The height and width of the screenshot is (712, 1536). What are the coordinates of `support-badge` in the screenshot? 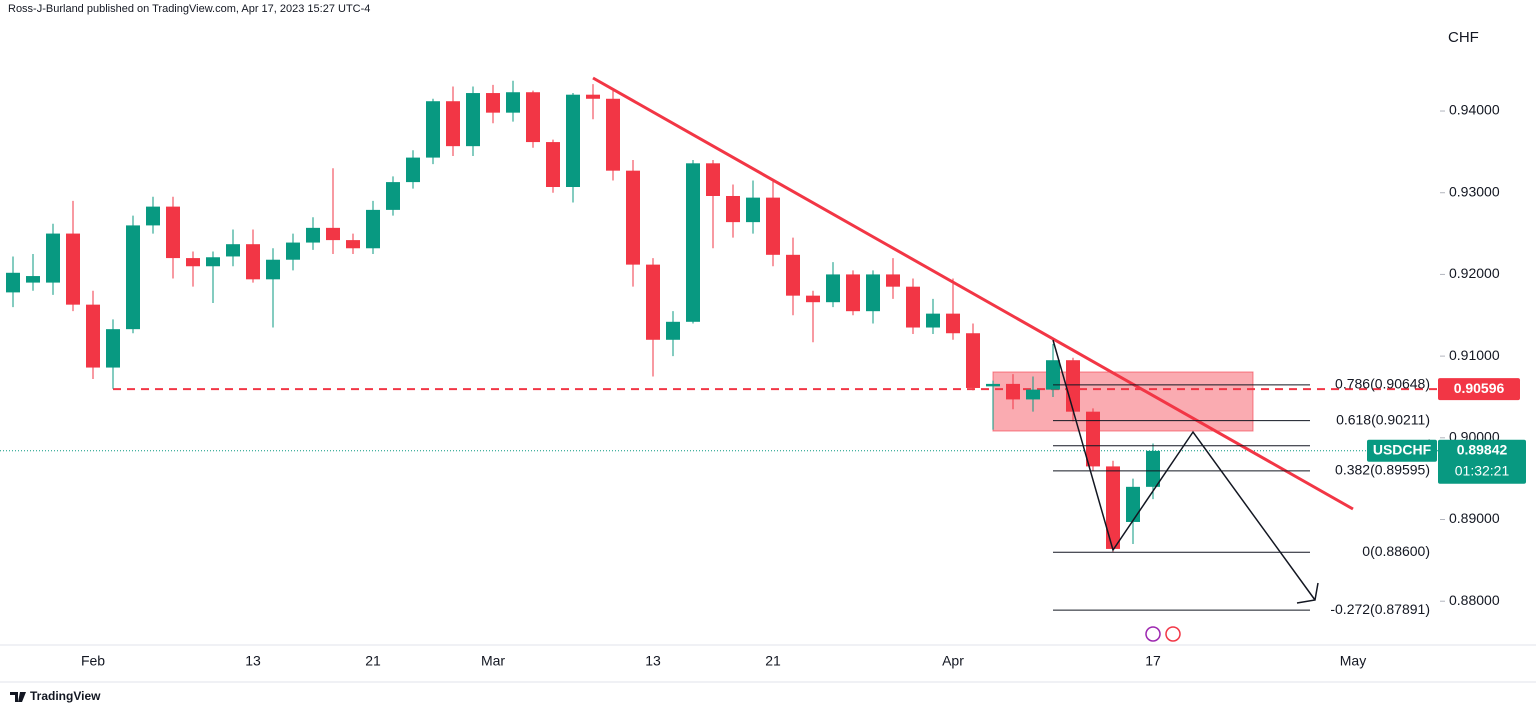 It's located at (1479, 389).